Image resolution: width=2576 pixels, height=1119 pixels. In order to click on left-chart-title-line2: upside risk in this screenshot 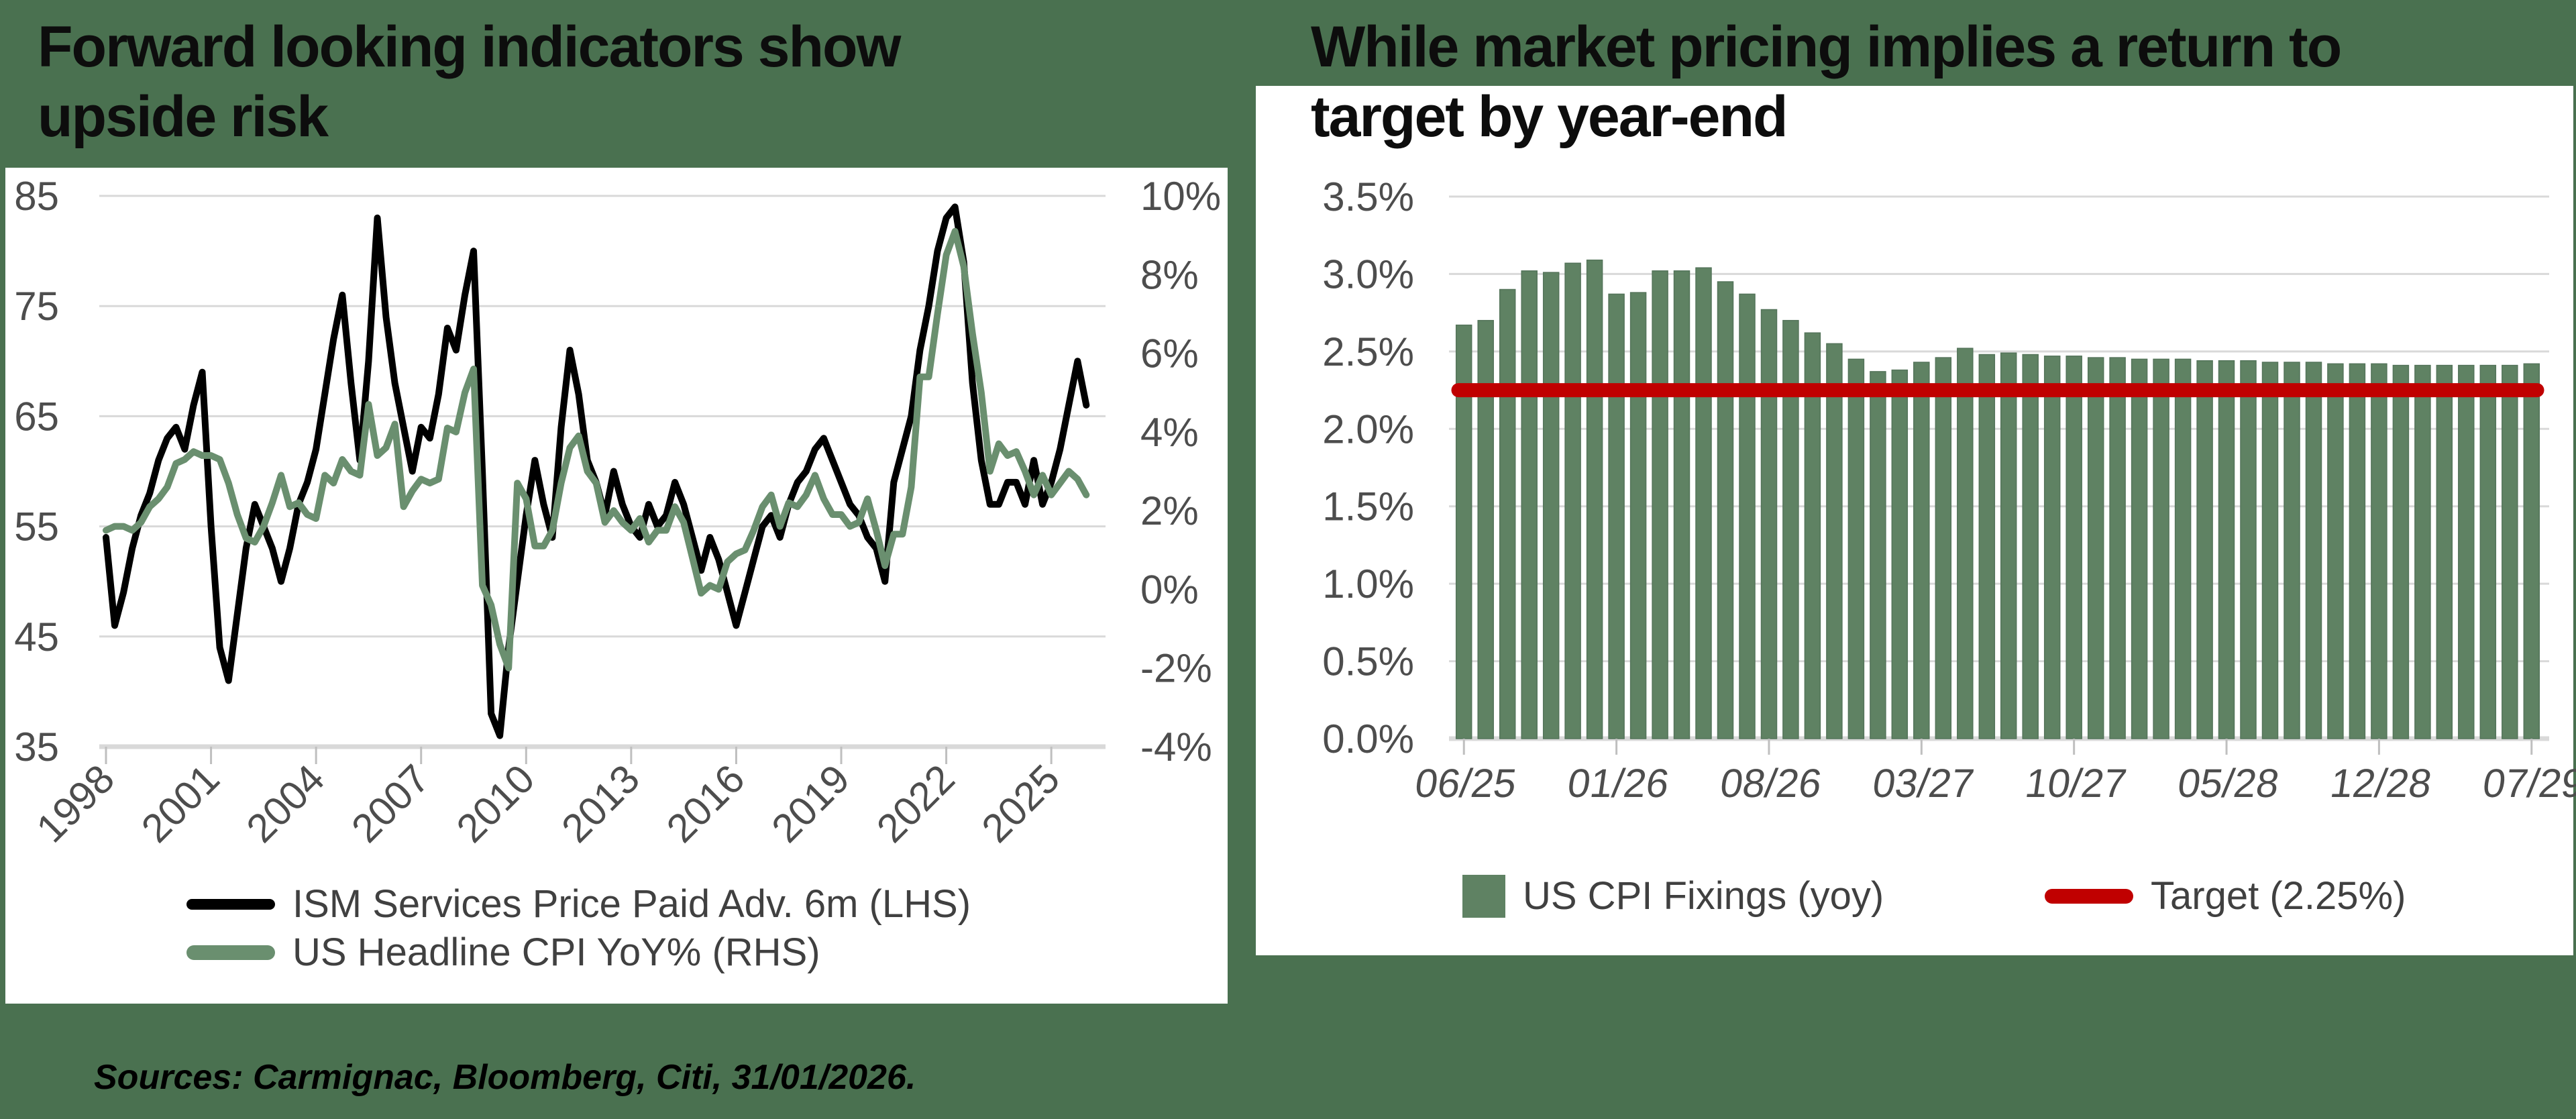, I will do `click(183, 117)`.